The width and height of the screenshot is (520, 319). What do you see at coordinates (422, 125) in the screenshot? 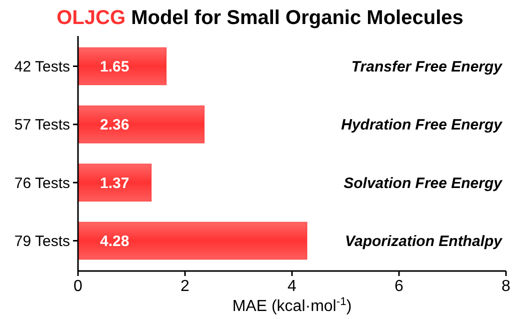
I see `annotation: Hydration Free Energy` at bounding box center [422, 125].